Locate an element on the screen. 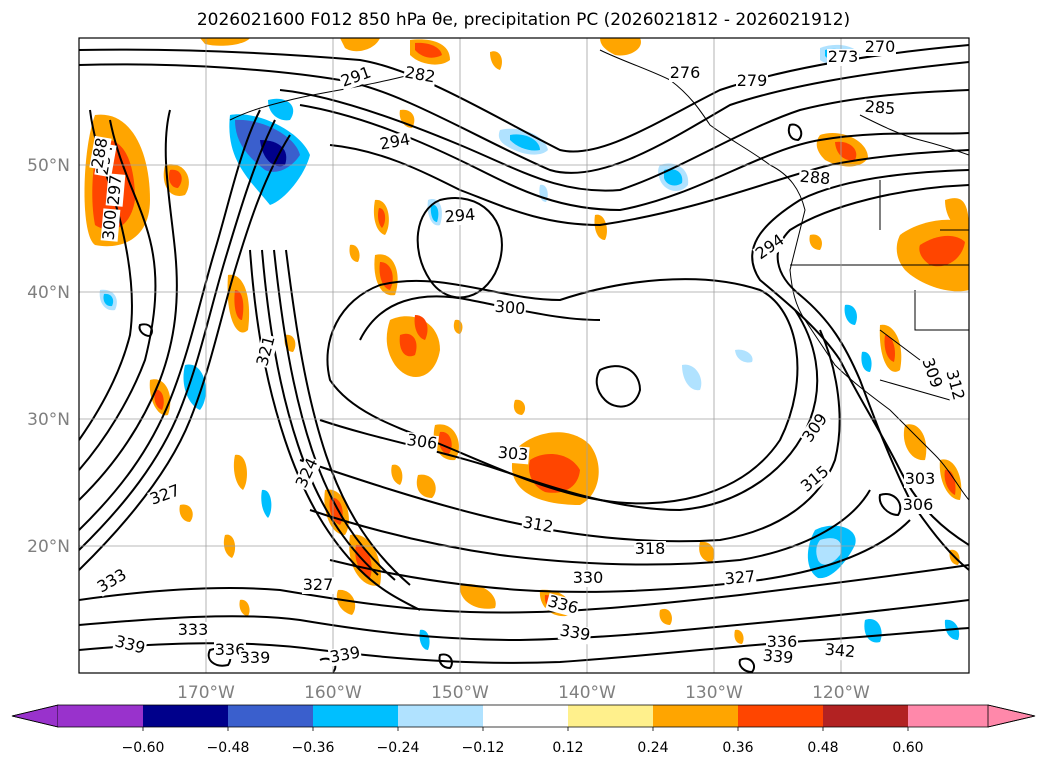  contour-label: 270 is located at coordinates (880, 46).